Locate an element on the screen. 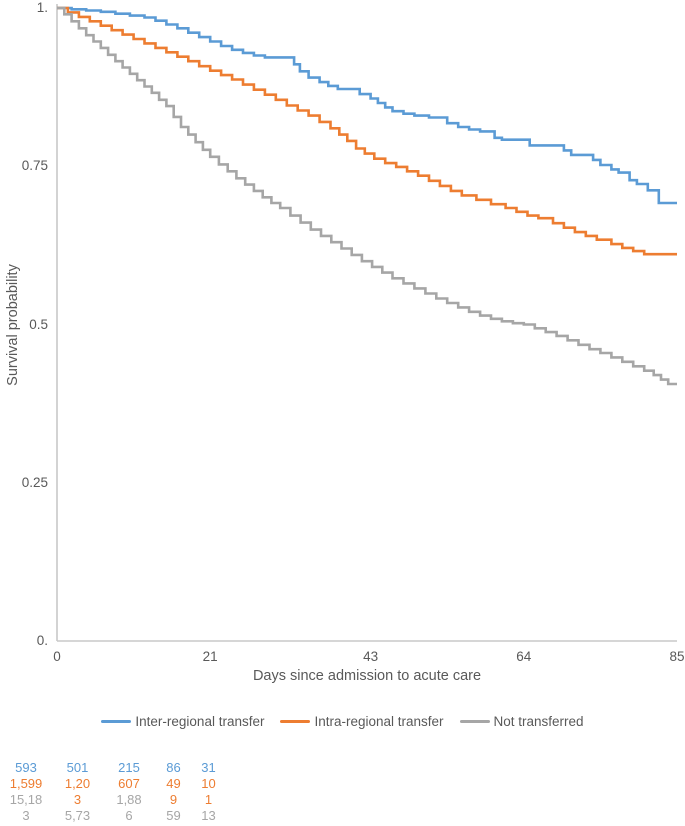  risk-count: 49 is located at coordinates (173, 783).